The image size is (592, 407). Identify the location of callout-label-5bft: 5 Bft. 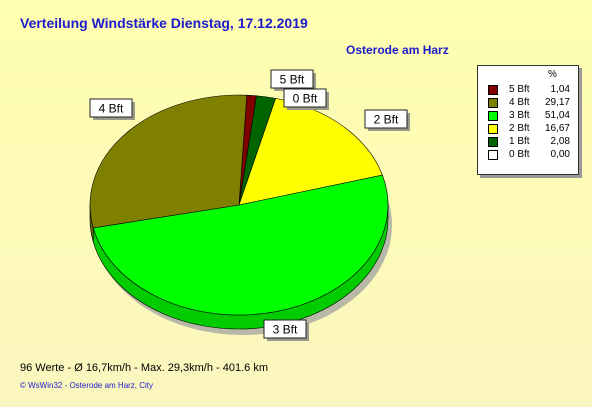
(292, 80).